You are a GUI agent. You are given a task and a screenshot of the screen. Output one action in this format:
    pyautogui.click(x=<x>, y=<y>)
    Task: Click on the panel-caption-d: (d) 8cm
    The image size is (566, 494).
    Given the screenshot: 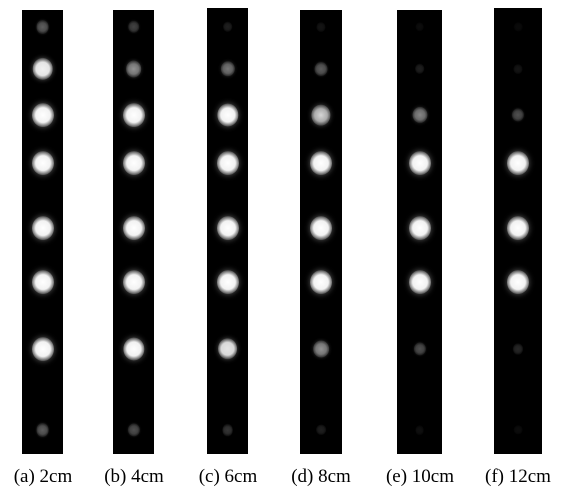 What is the action you would take?
    pyautogui.click(x=321, y=476)
    